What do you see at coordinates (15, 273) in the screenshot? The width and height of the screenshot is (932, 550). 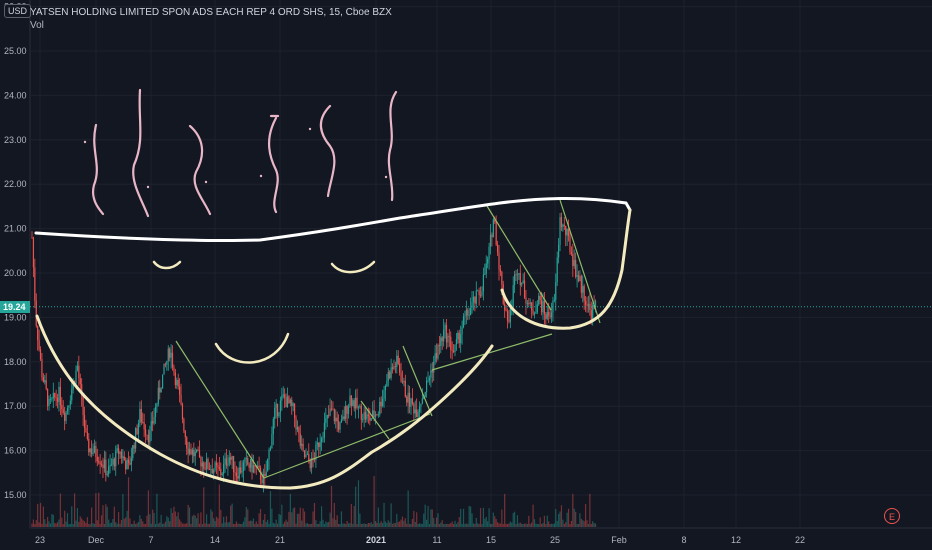 I see `y-tick-label: 20.00` at bounding box center [15, 273].